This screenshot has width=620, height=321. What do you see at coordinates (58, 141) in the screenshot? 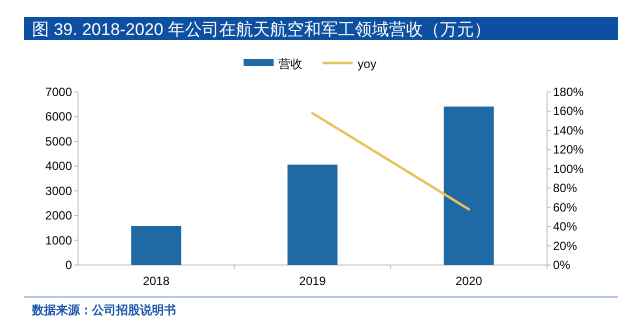
I see `y-tick-label: 5000` at bounding box center [58, 141].